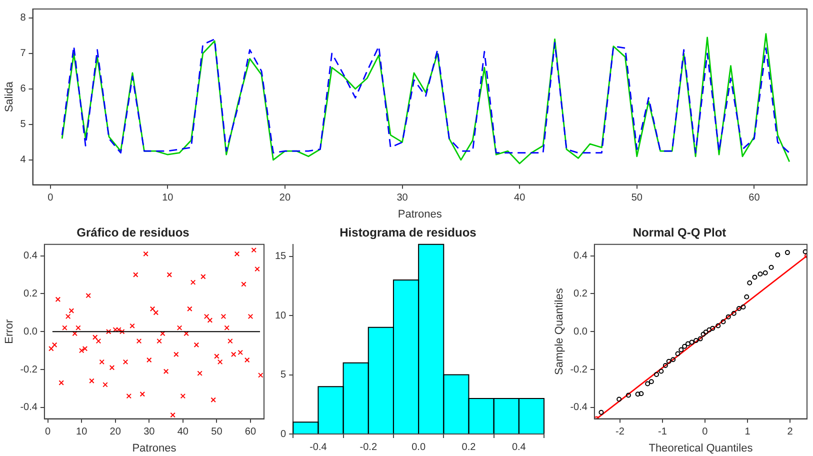 This screenshot has width=813, height=456. What do you see at coordinates (319, 447) in the screenshot?
I see `x-tick-label: -0.4` at bounding box center [319, 447].